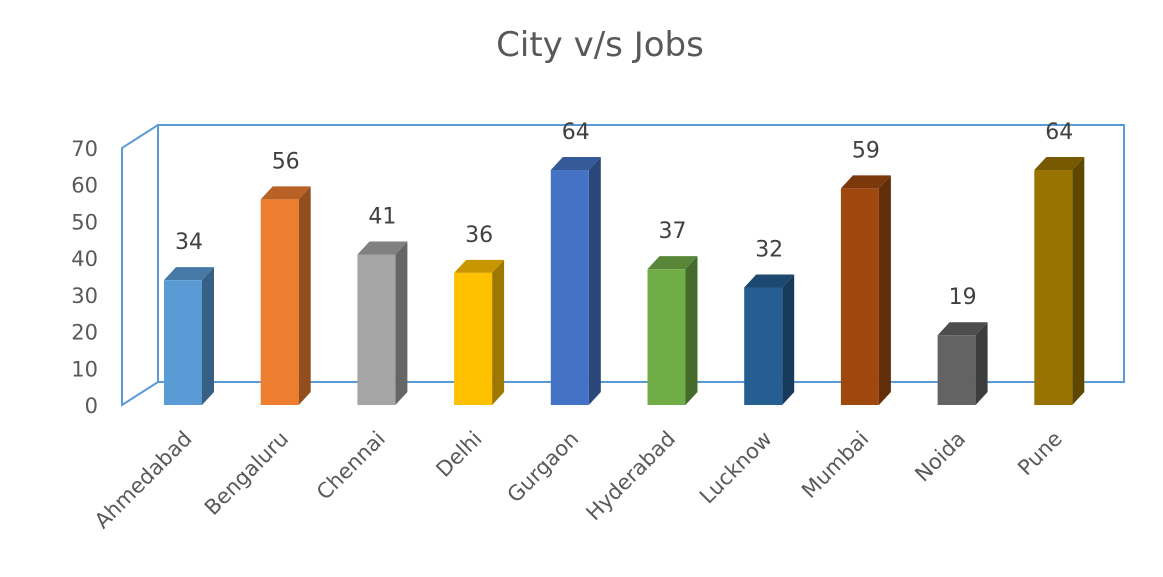 This screenshot has height=577, width=1163. Describe the element at coordinates (673, 231) in the screenshot. I see `data-label: 37` at that location.